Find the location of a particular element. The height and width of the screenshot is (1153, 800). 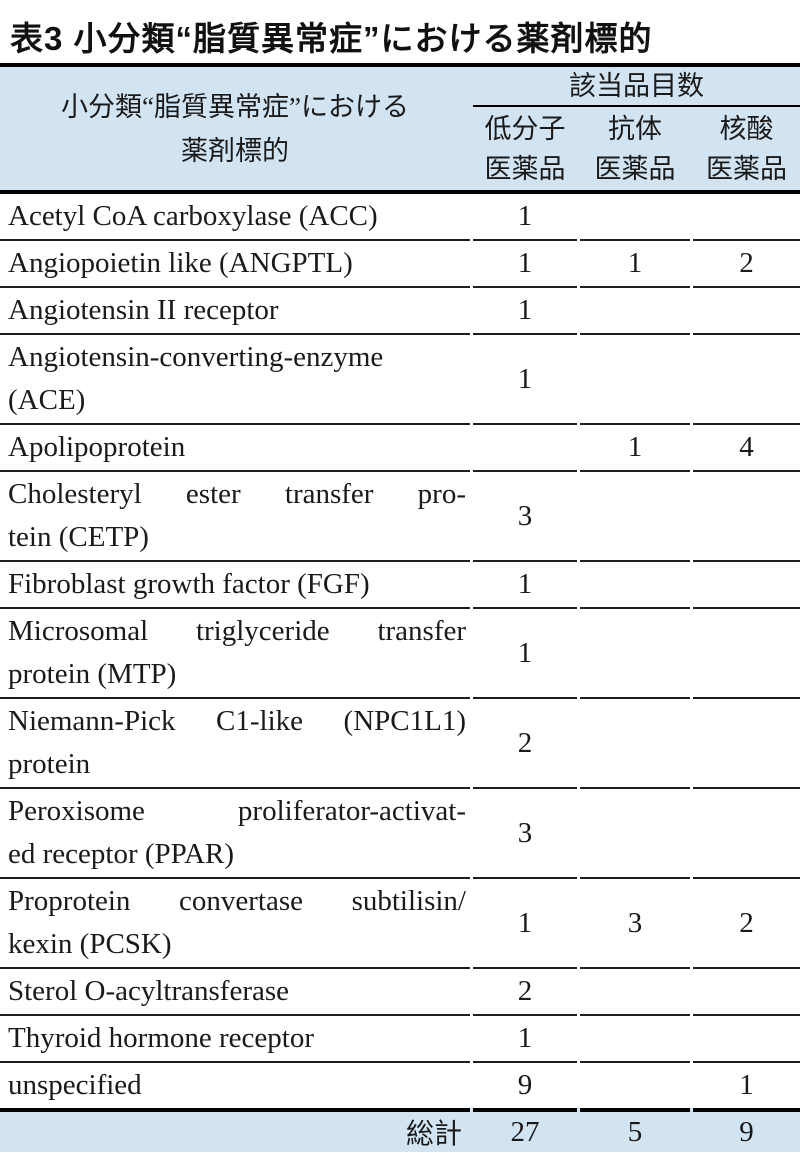

table-title: 表3 小分類“脂質異常症”における薬剤標的 is located at coordinates (331, 38).